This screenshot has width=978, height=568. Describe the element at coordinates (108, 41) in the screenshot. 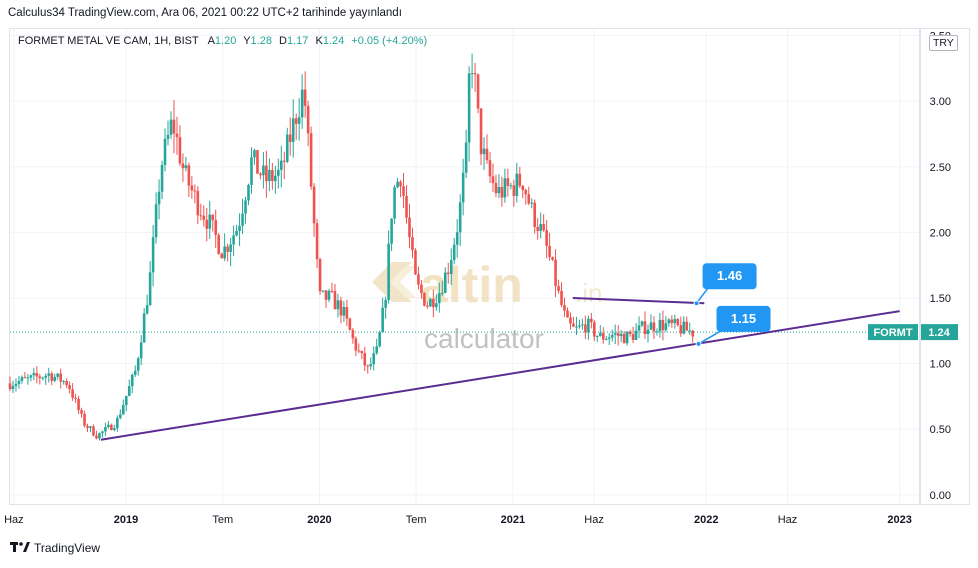

I see `symbol-name: FORMET METAL VE CAM, 1H, BIST` at that location.